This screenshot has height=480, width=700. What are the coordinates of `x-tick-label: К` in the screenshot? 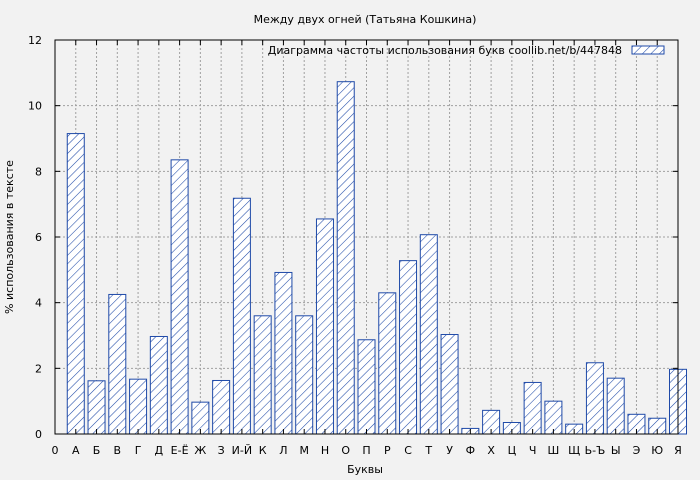 It's located at (263, 450).